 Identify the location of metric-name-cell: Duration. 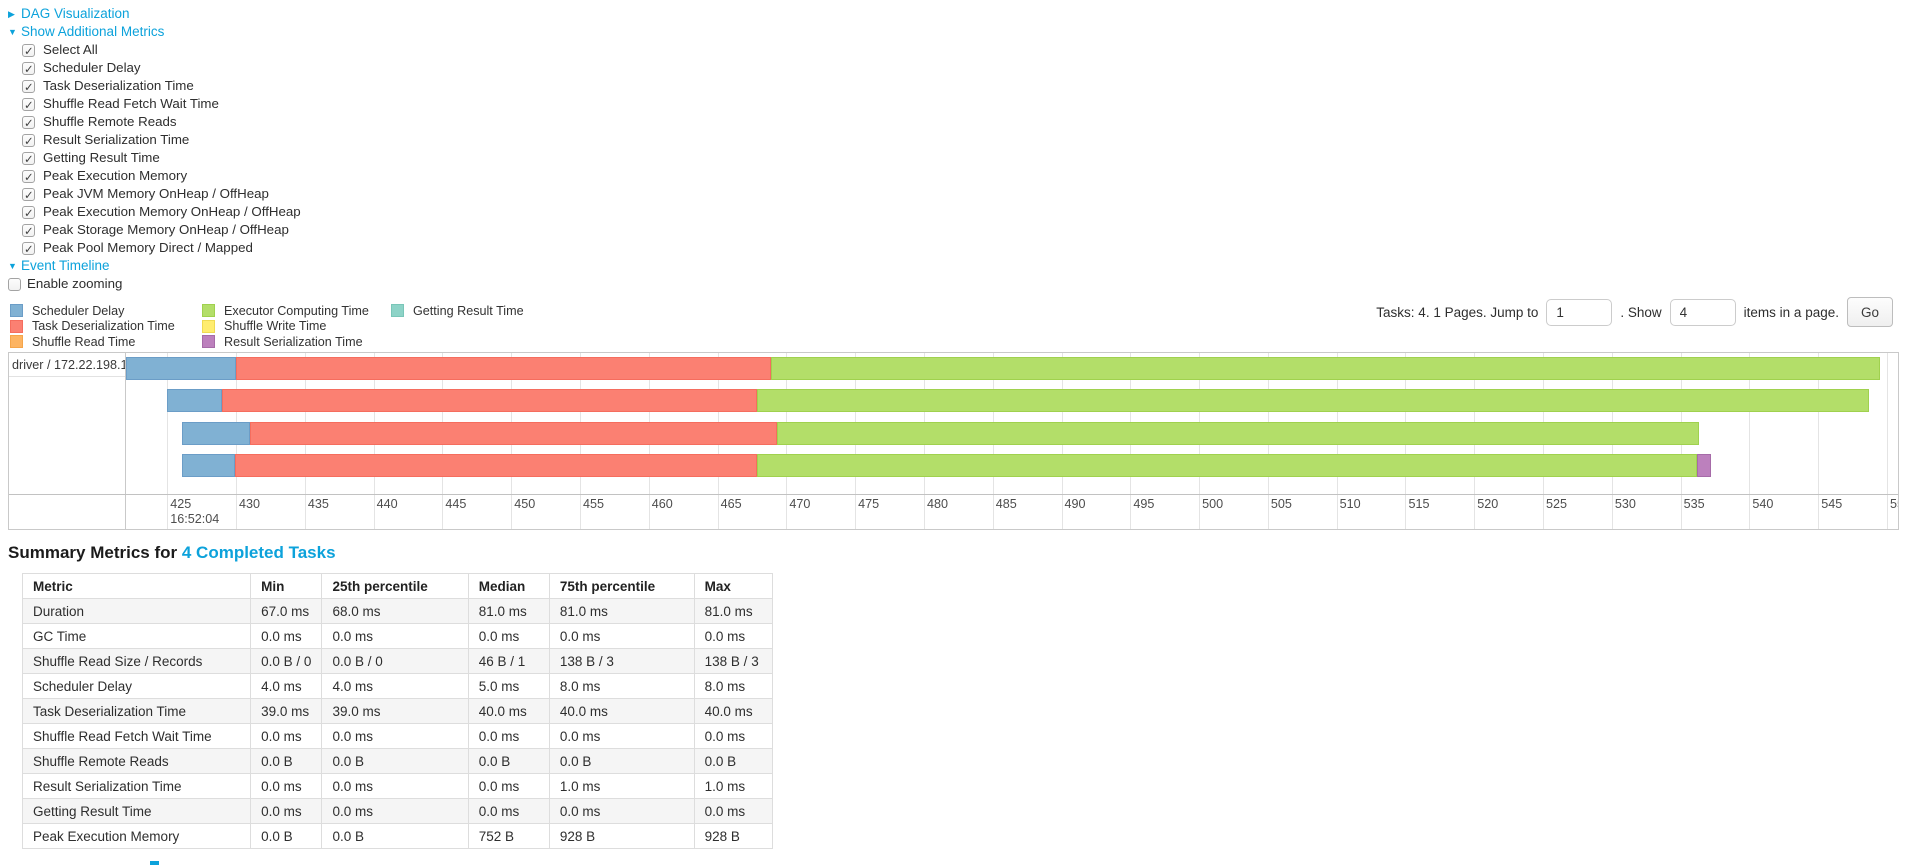
(136, 611).